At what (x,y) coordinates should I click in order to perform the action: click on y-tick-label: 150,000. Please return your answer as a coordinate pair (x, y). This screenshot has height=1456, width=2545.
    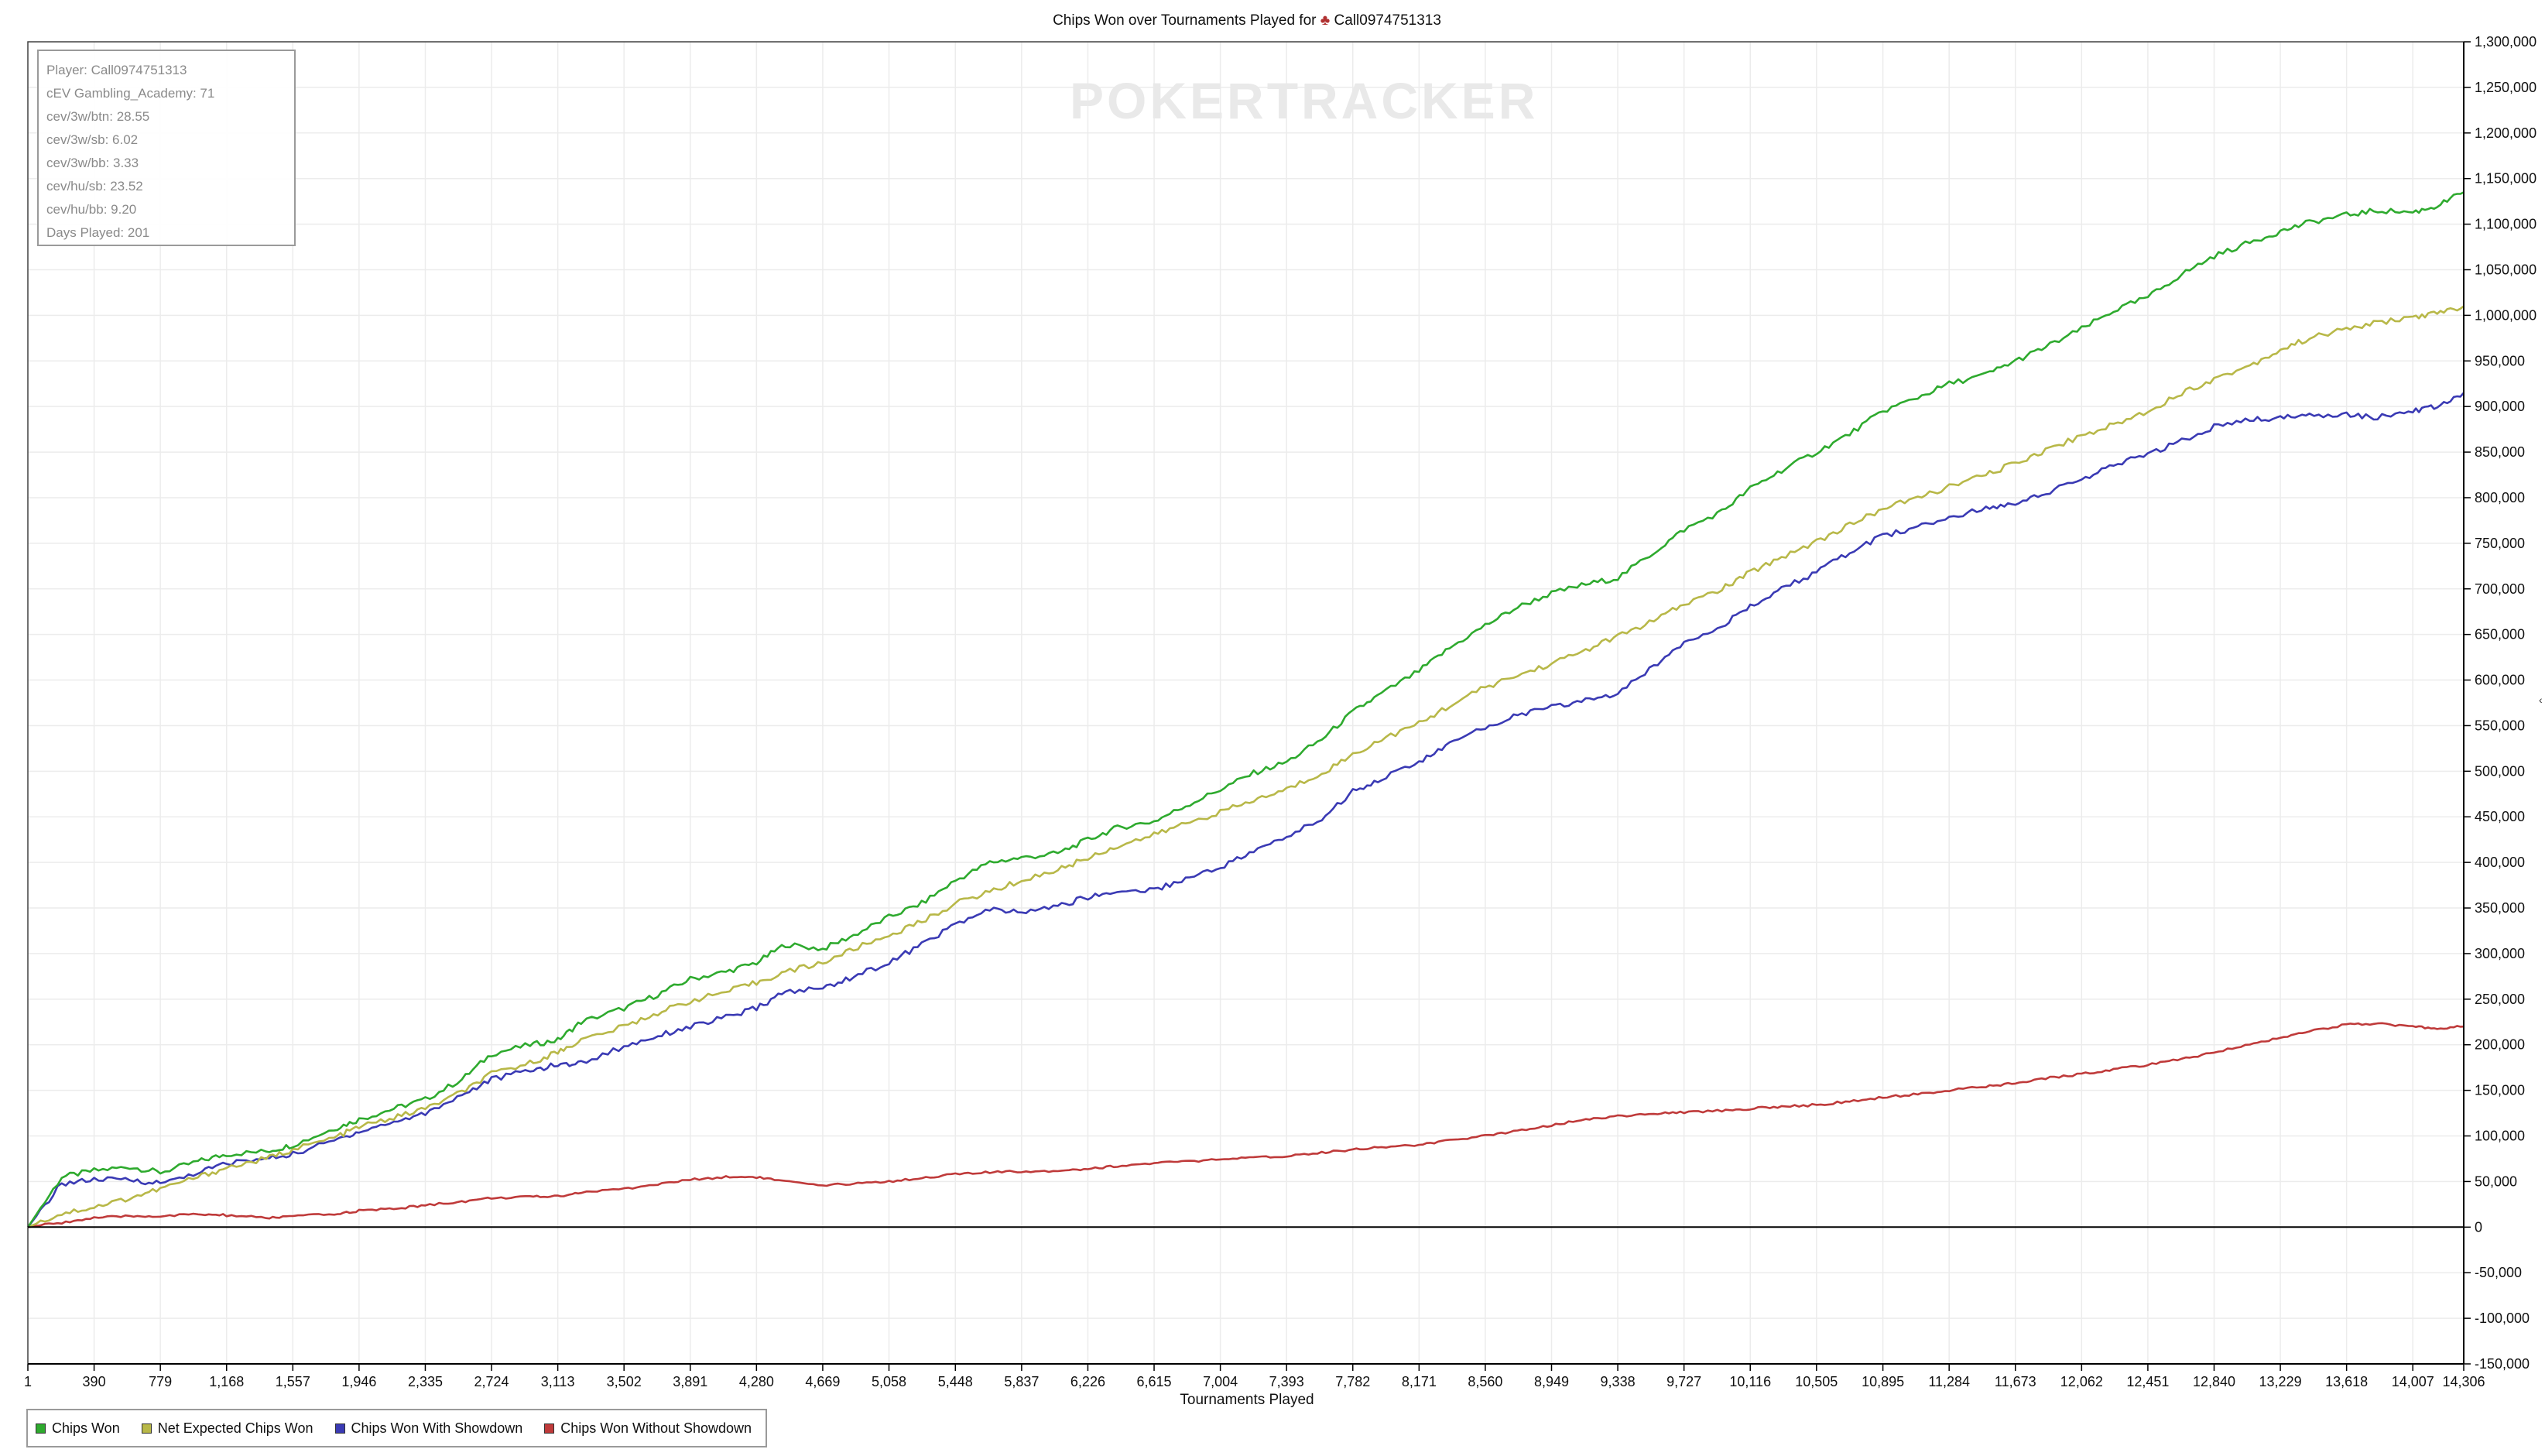
    Looking at the image, I should click on (2500, 1090).